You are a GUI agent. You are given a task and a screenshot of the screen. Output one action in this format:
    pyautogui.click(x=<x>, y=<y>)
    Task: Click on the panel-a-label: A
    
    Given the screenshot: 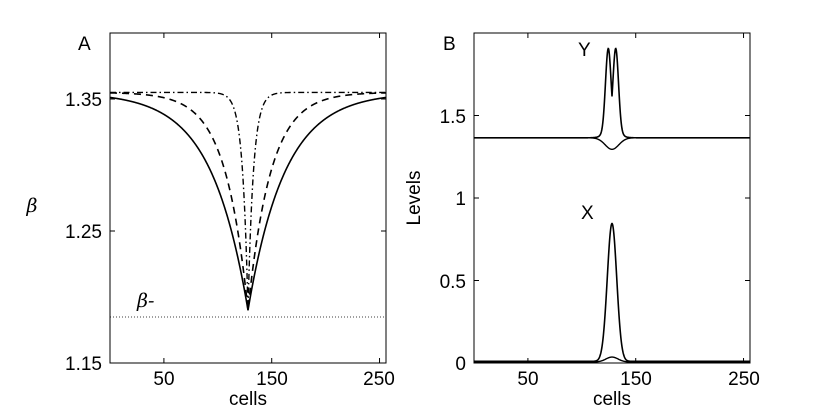 What is the action you would take?
    pyautogui.click(x=84, y=44)
    